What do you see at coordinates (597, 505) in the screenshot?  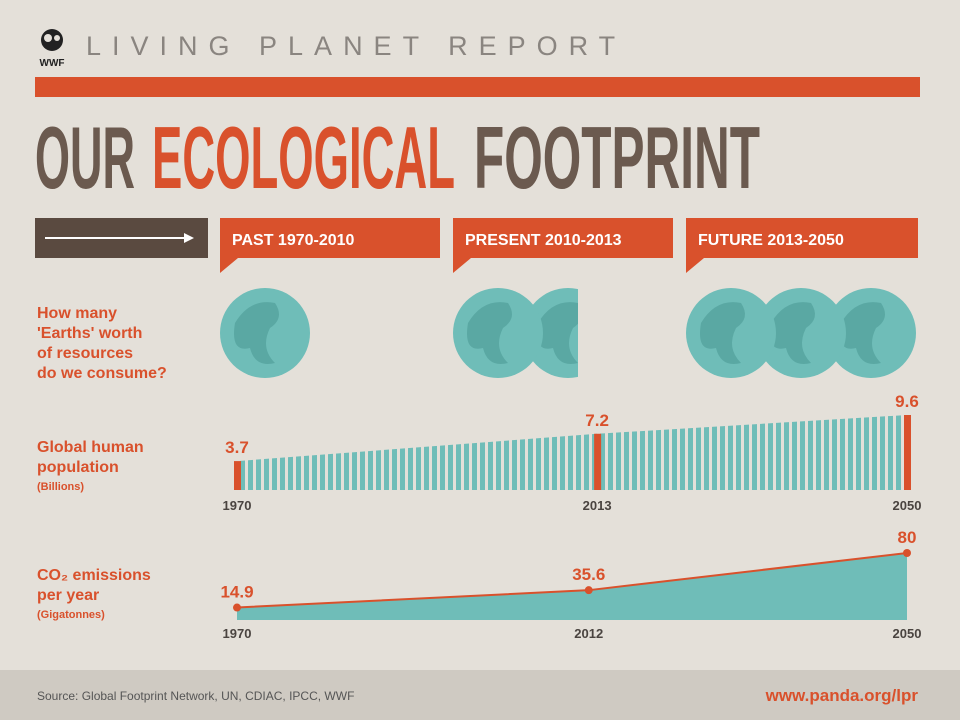 I see `x-tick-label: 2013` at bounding box center [597, 505].